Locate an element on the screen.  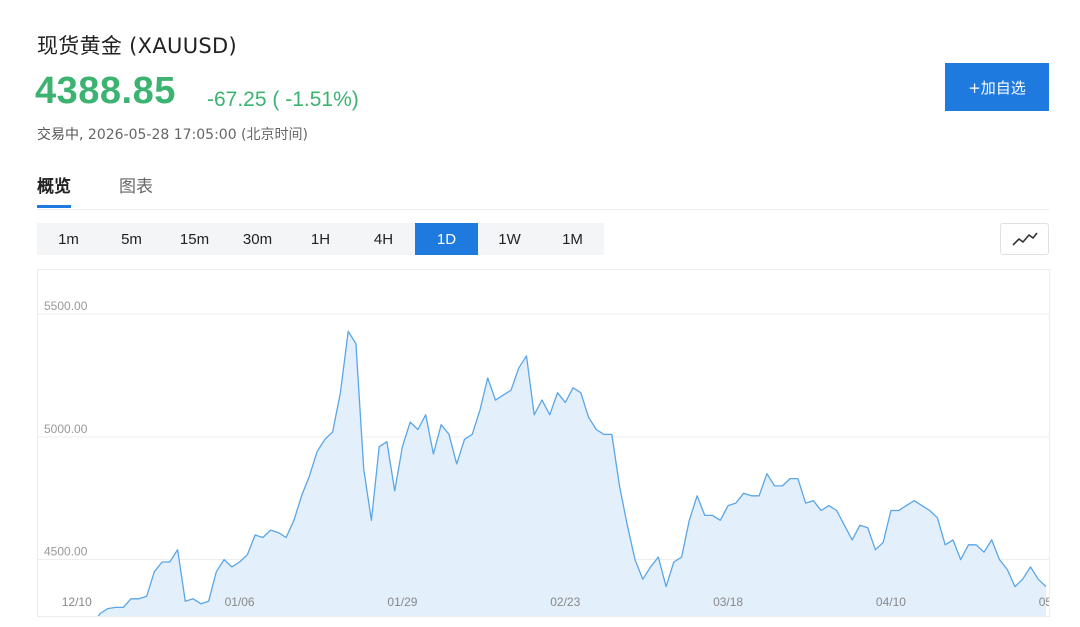
y-tick-label: 5500.00 is located at coordinates (66, 306).